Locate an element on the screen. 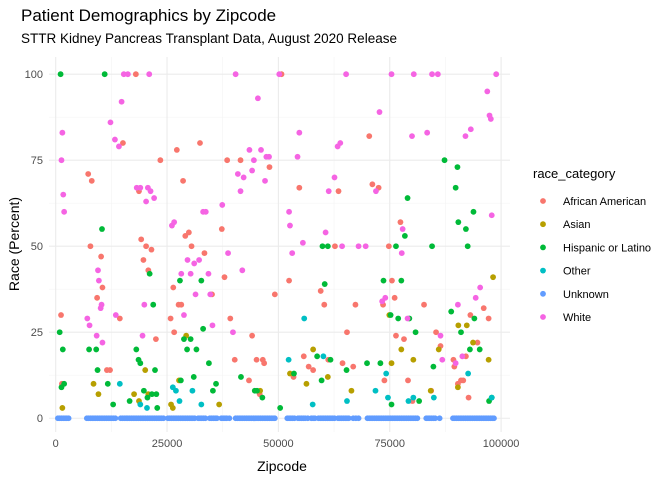 Image resolution: width=672 pixels, height=480 pixels. legend-key is located at coordinates (543, 201).